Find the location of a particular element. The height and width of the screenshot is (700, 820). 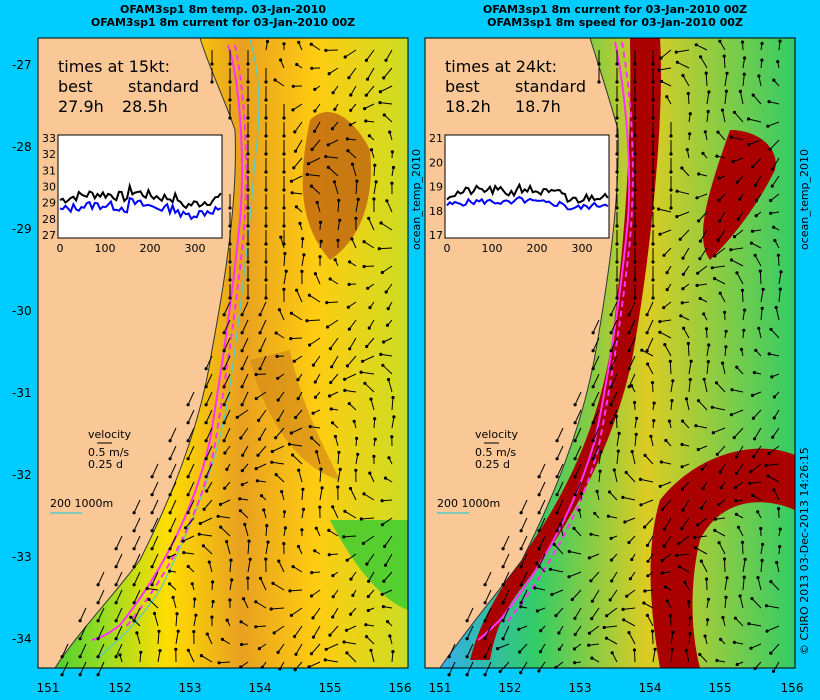

right-velocity-label: velocity is located at coordinates (496, 434).